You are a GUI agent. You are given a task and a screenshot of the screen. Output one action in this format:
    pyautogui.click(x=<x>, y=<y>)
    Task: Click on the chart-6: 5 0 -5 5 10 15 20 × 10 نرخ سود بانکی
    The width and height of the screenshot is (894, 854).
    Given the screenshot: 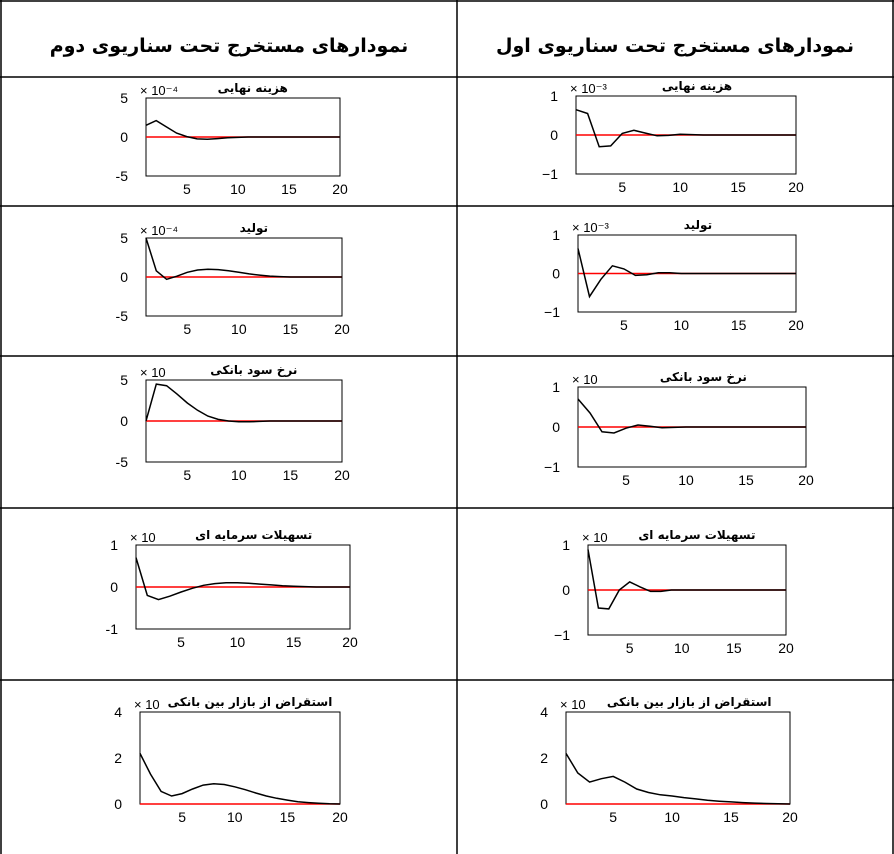 What is the action you would take?
    pyautogui.click(x=233, y=423)
    